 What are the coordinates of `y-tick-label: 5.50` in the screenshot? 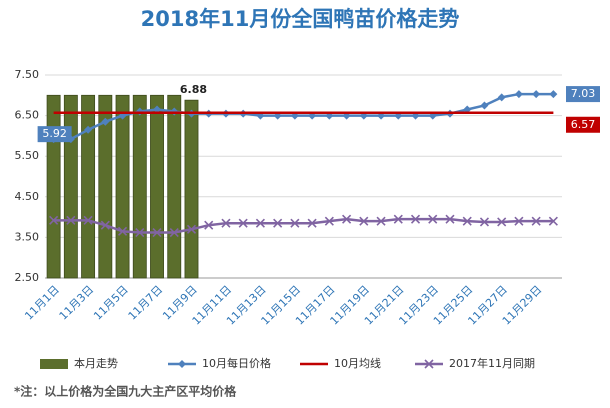 It's located at (27, 155).